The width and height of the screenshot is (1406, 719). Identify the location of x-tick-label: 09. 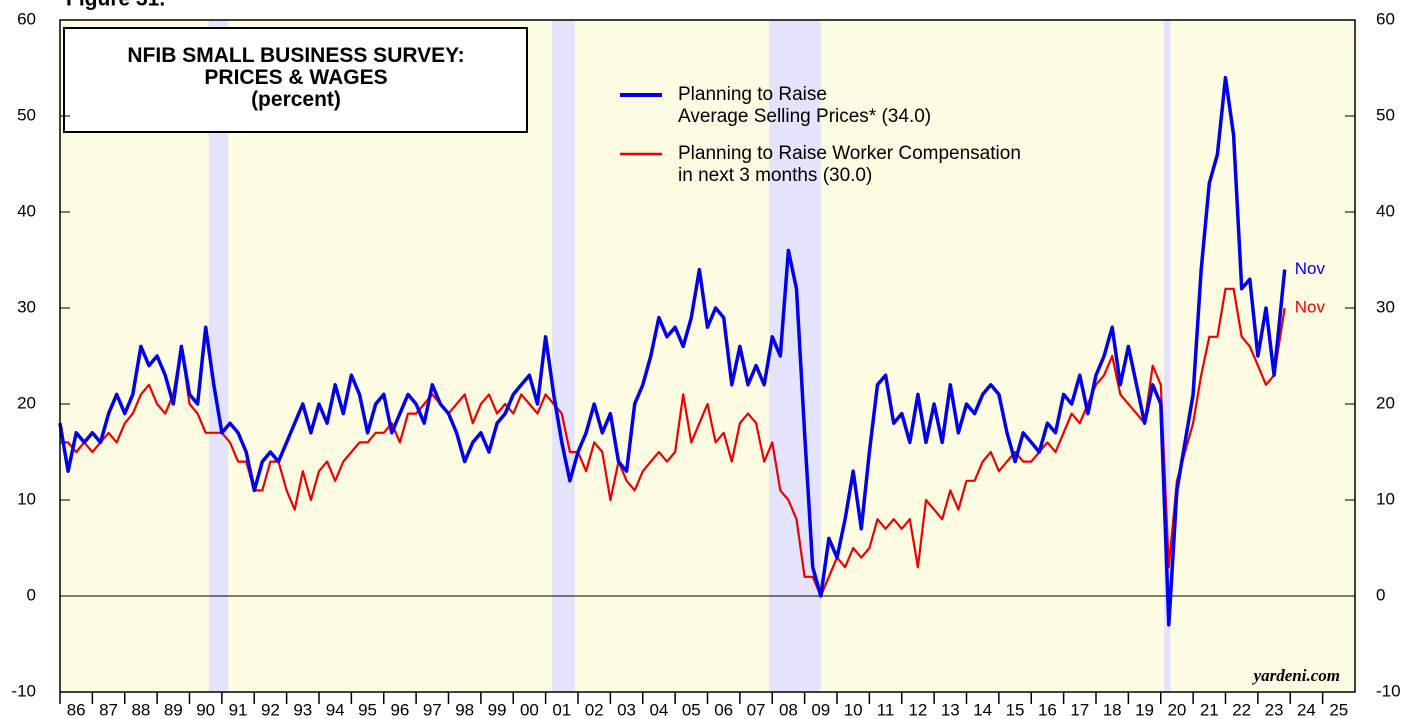
(820, 709).